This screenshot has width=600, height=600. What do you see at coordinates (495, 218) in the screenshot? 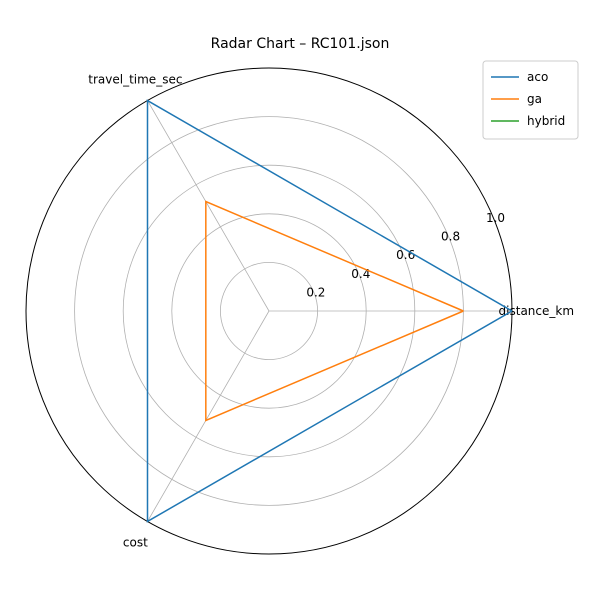
I see `r-tick-label: 1.0` at bounding box center [495, 218].